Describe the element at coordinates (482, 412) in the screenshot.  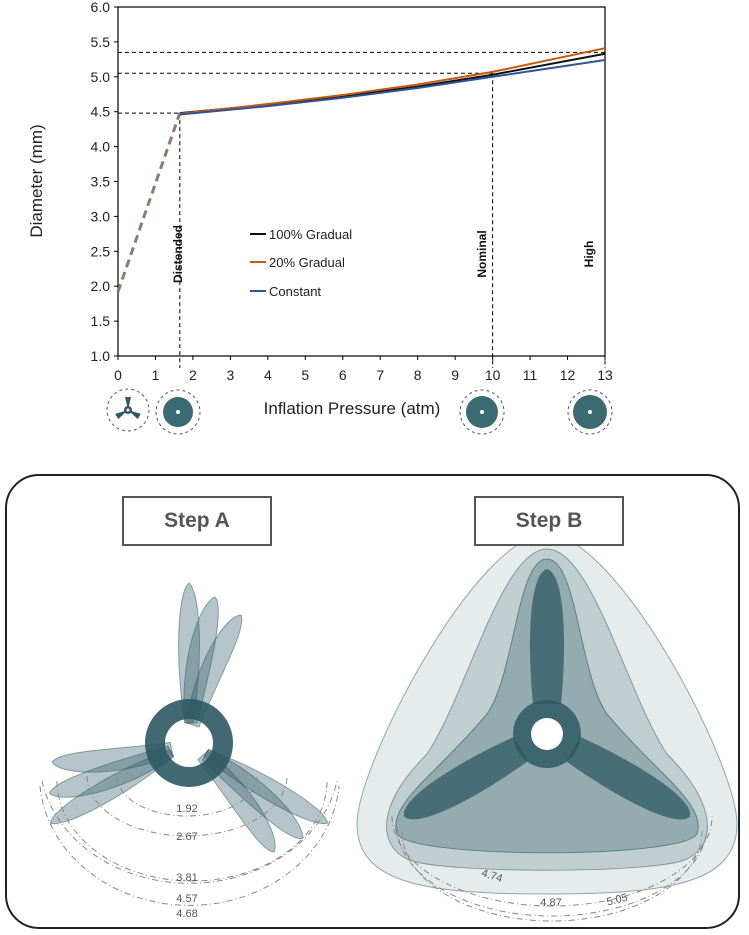
I see `nominal-cross-section-icon` at that location.